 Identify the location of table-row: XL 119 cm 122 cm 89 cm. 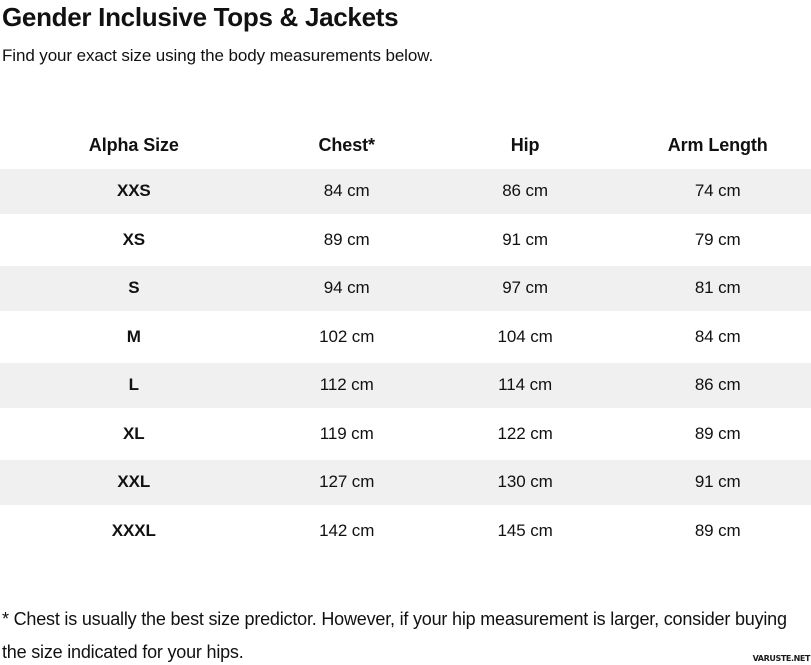
(405, 434).